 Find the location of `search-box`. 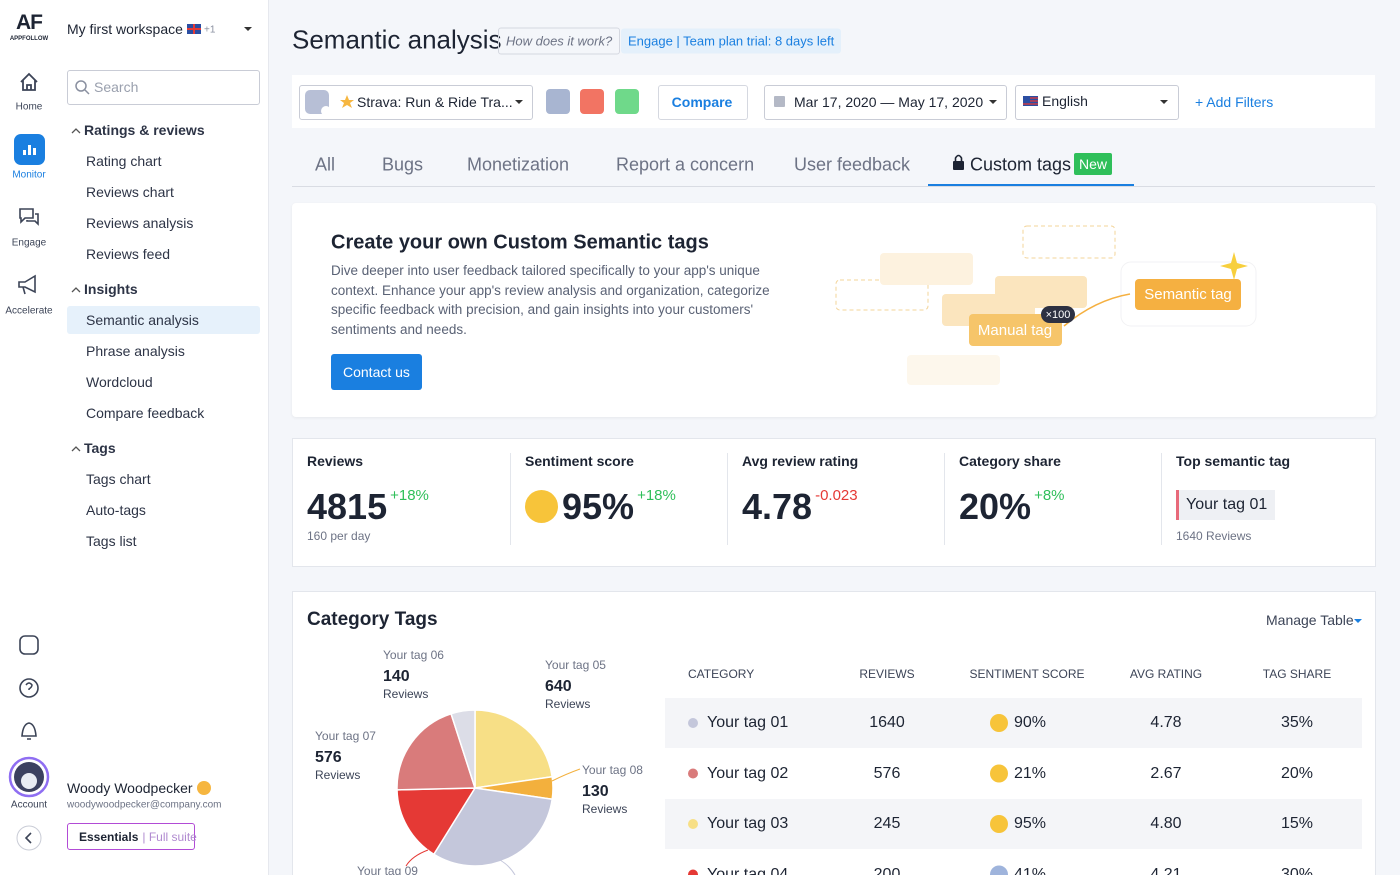

search-box is located at coordinates (163, 87).